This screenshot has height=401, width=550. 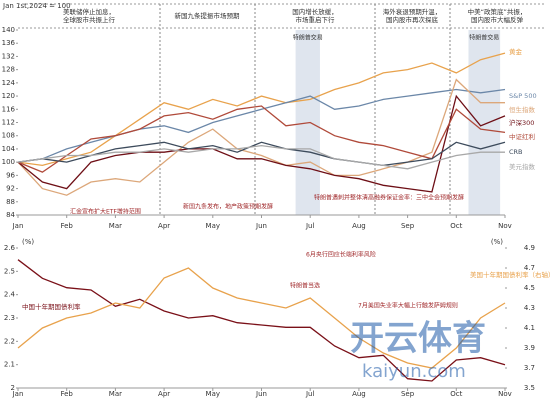 I want to click on y2-tick-label: 3.5, so click(x=529, y=388).